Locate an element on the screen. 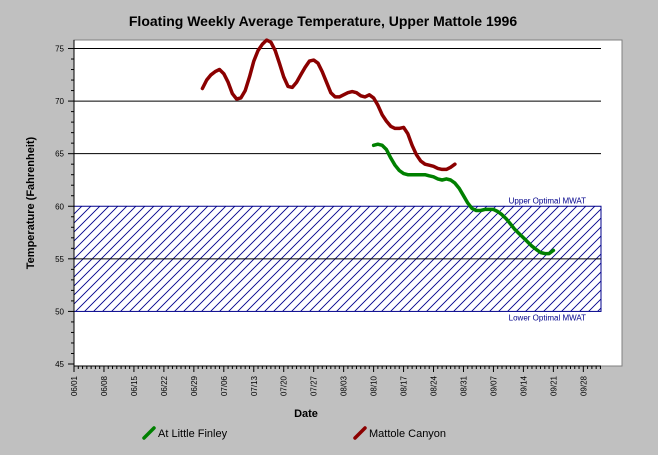 The image size is (658, 455). y-tick-label: 75 is located at coordinates (59, 49).